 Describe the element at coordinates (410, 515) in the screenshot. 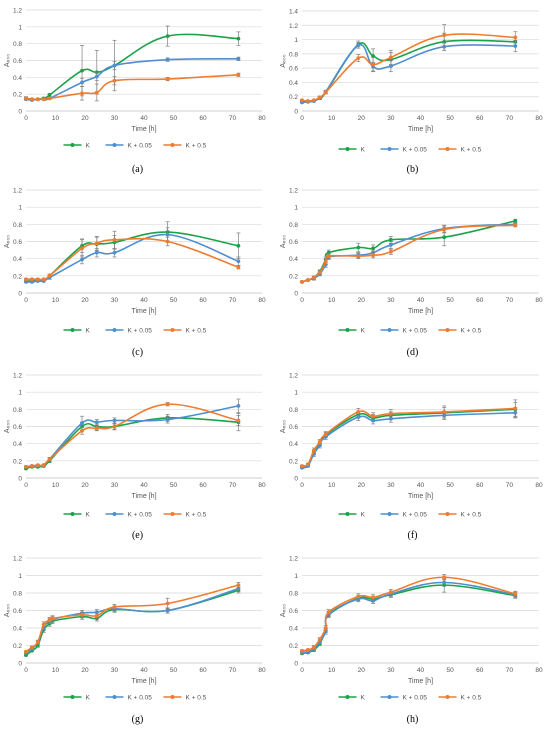

I see `legend: K K + 0.05 K + 0.5` at that location.